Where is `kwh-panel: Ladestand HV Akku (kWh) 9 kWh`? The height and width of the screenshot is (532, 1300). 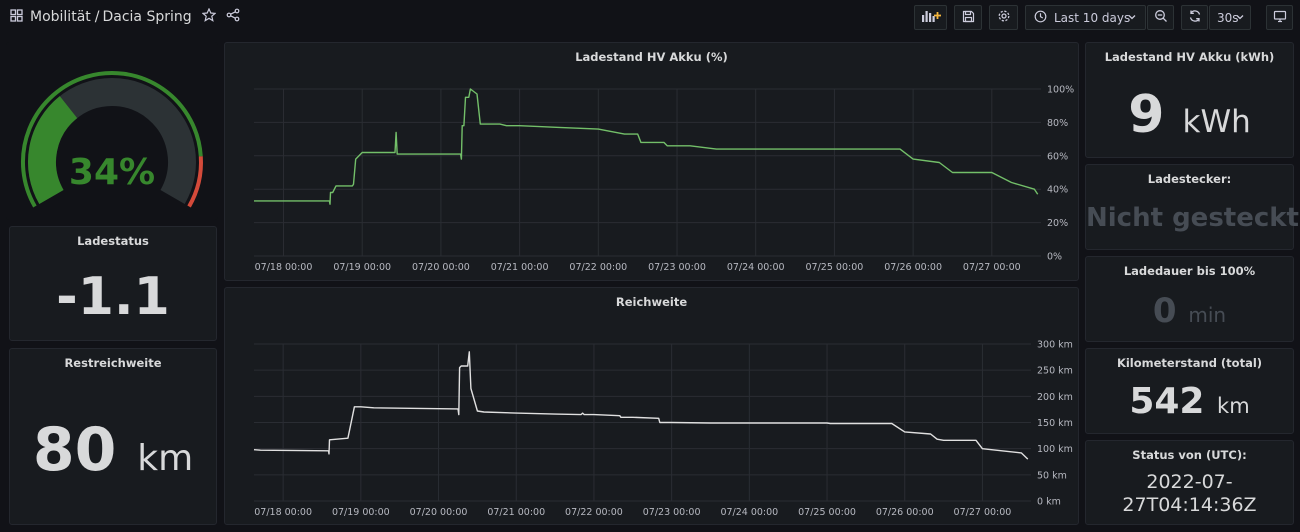
kwh-panel: Ladestand HV Akku (kWh) 9 kWh is located at coordinates (1189, 100).